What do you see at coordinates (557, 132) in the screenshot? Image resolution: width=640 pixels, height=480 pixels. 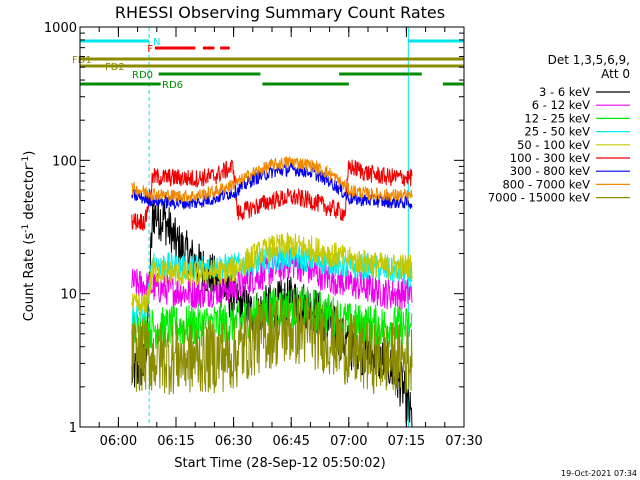 I see `legend-label-3: 25 - 50 keV` at bounding box center [557, 132].